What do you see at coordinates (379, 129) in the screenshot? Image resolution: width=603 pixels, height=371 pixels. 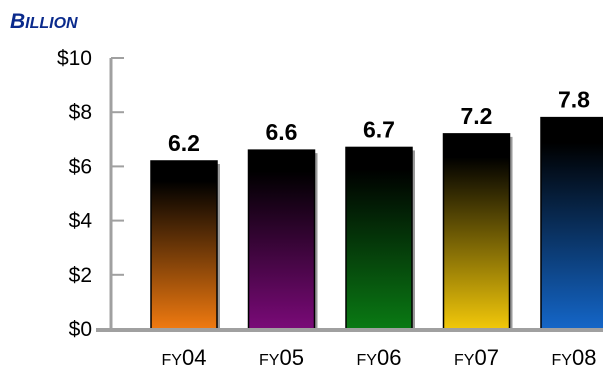 I see `value-label: 6.7` at bounding box center [379, 129].